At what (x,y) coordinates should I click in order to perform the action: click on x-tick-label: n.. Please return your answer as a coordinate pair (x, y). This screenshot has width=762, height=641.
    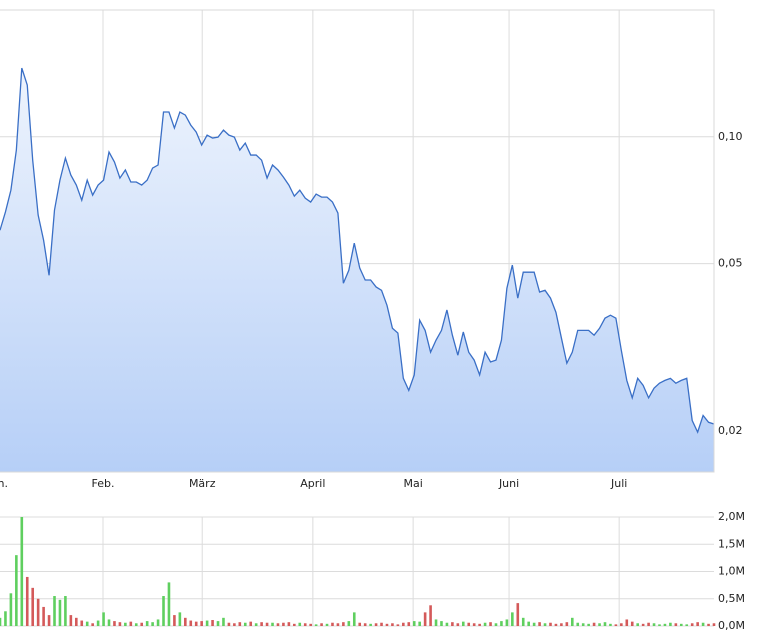
    Looking at the image, I should click on (4, 483).